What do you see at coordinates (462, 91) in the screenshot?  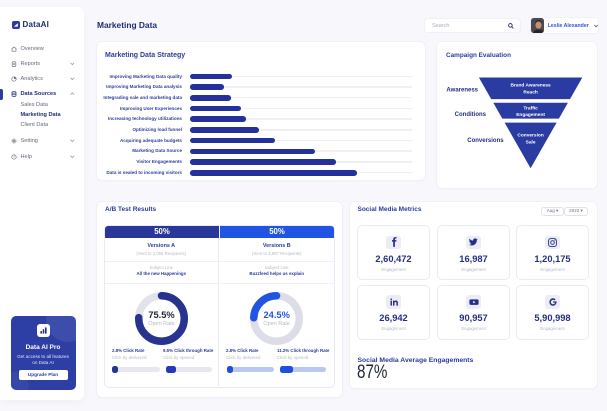 I see `svg-text: Awareness` at bounding box center [462, 91].